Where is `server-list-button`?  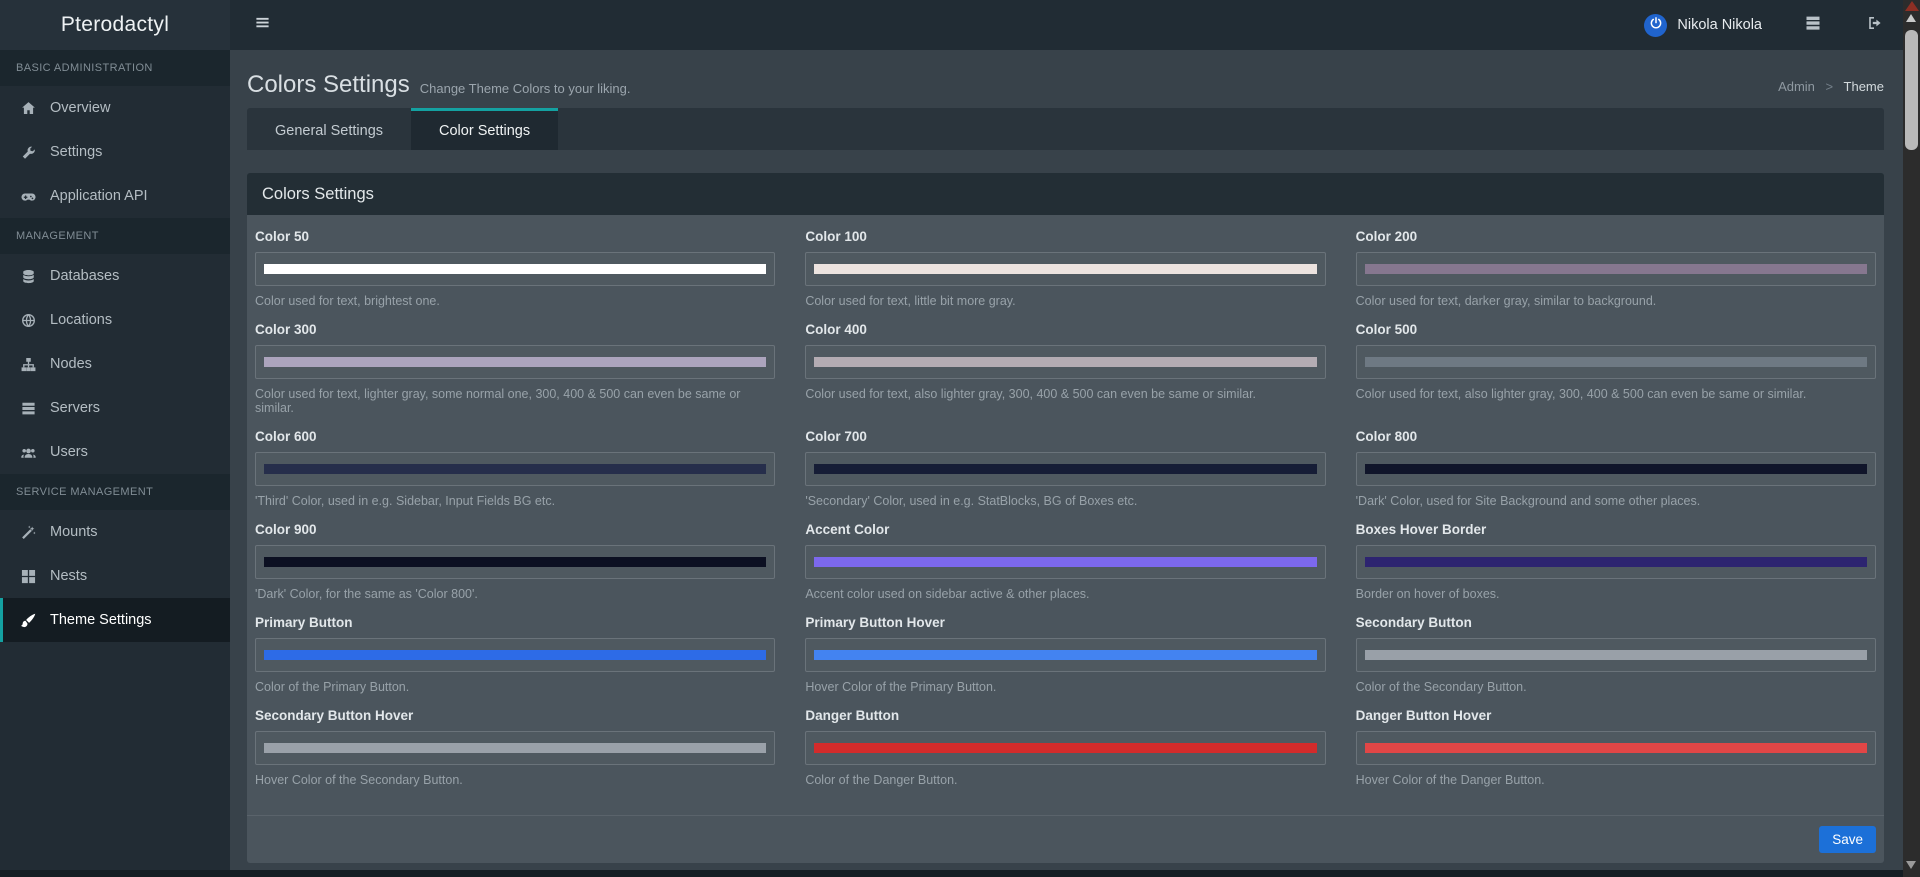 server-list-button is located at coordinates (1813, 25).